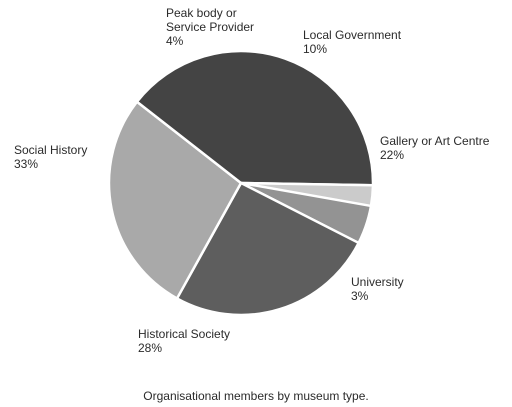 The height and width of the screenshot is (407, 512). I want to click on value-historical-society: 28%, so click(150, 348).